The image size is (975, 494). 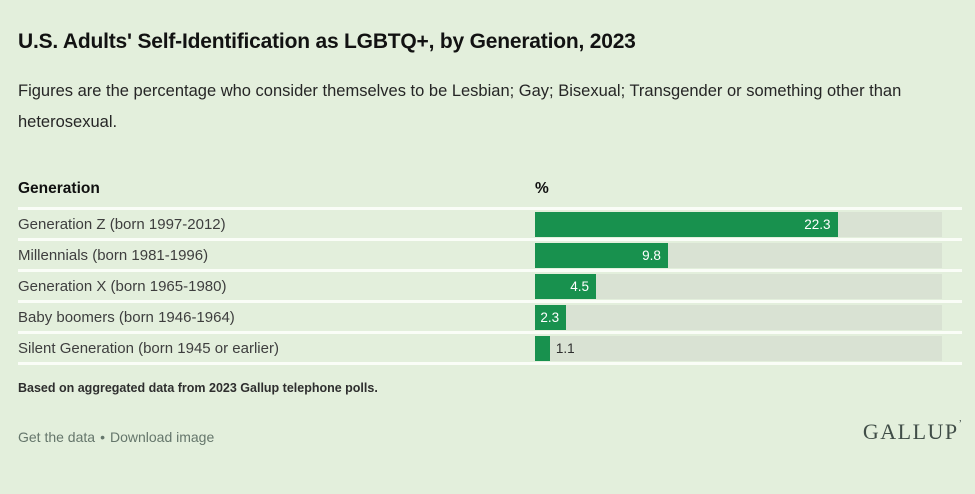 What do you see at coordinates (490, 256) in the screenshot?
I see `table-row: Millennials (born 1981-1996) 9.8` at bounding box center [490, 256].